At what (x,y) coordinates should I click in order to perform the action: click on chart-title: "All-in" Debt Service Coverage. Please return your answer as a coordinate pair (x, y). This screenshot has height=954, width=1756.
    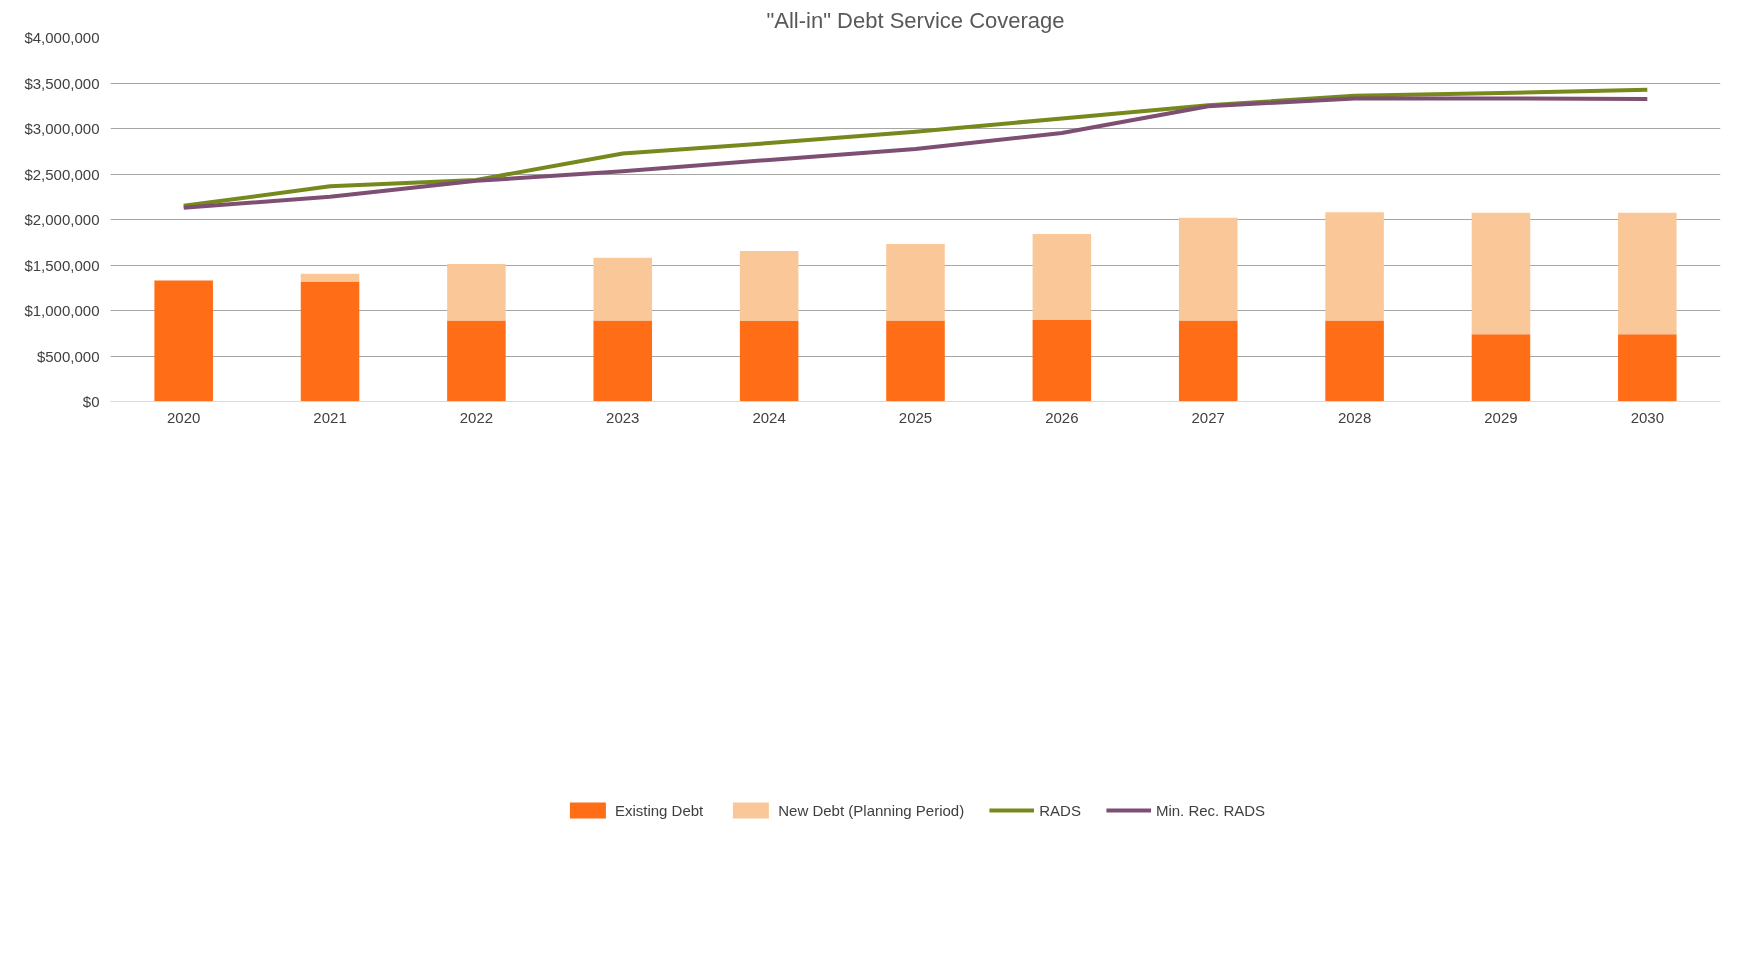
    Looking at the image, I should click on (915, 20).